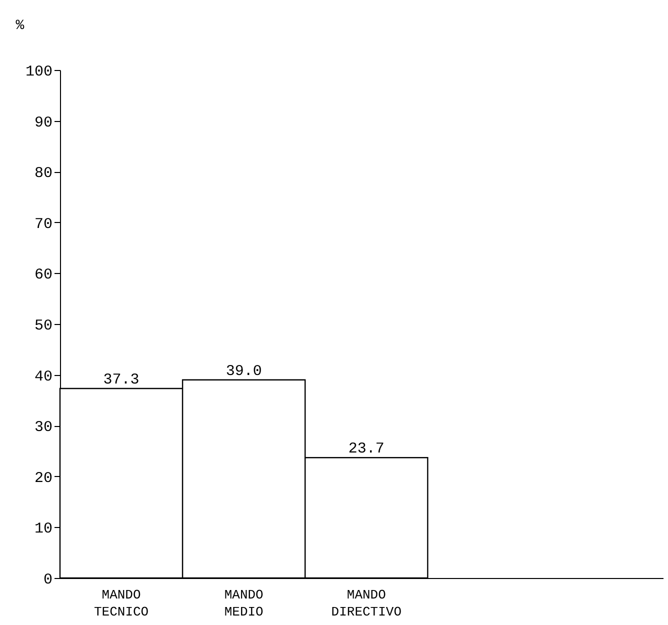 This screenshot has width=668, height=625. Describe the element at coordinates (43, 123) in the screenshot. I see `y-tick-label: 90` at that location.